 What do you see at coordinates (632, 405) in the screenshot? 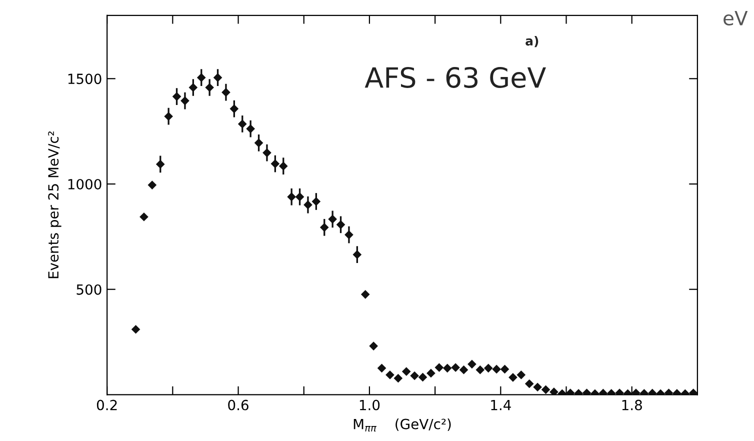
I see `x-tick-label: 1.8` at bounding box center [632, 405].